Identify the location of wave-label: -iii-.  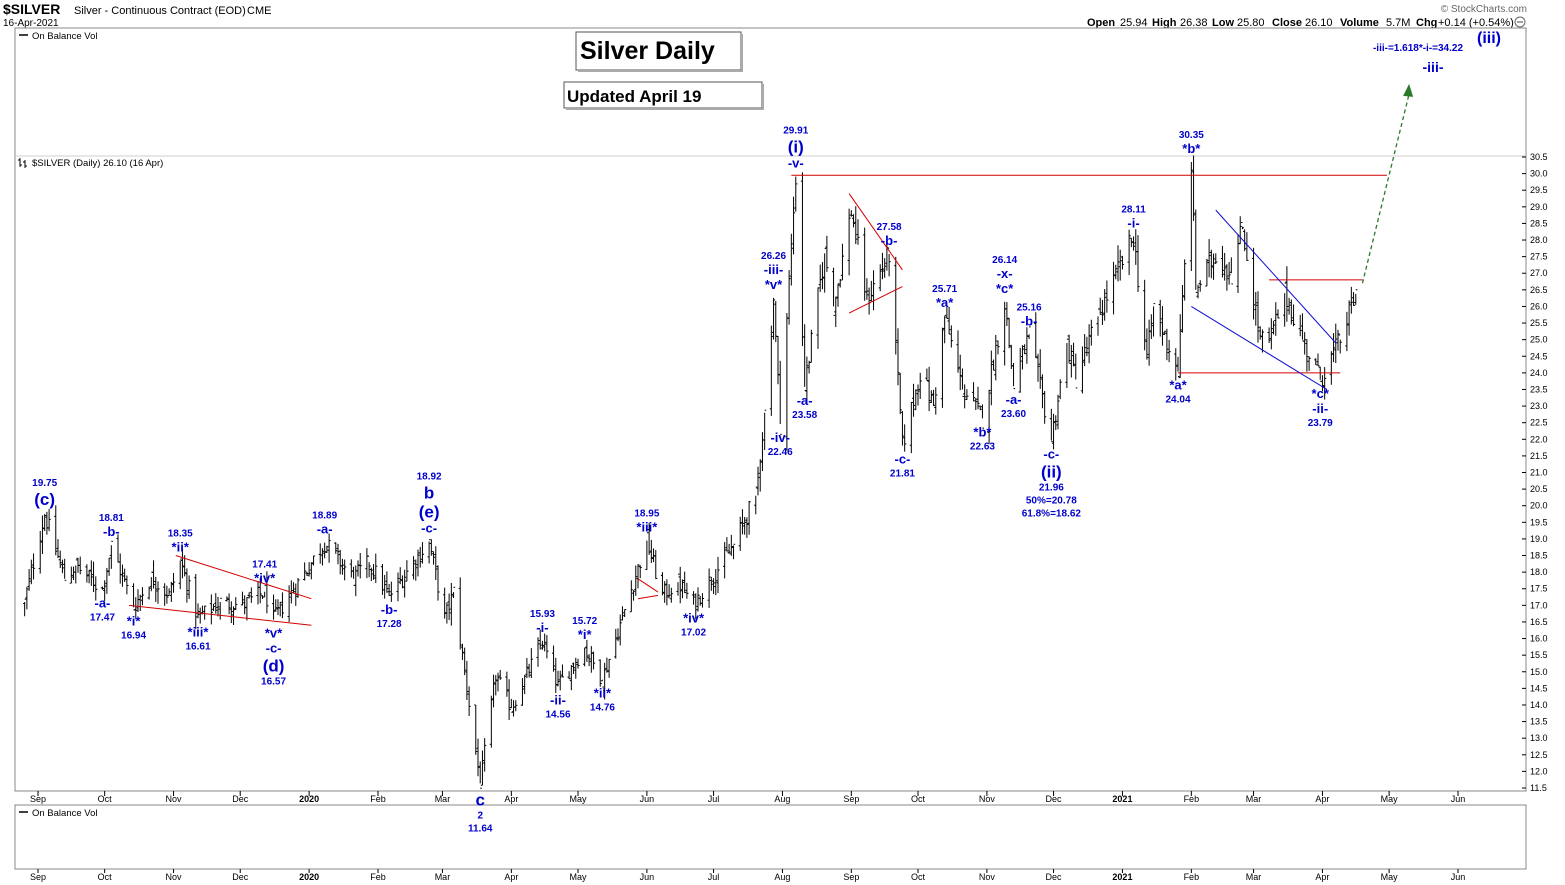
(774, 269).